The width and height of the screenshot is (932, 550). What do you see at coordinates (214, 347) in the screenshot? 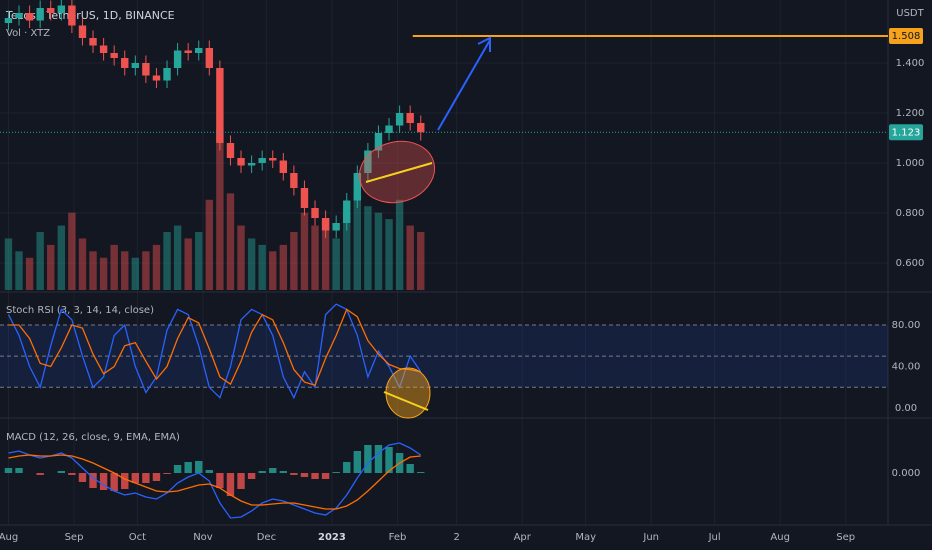
I see `stoch-d-line` at bounding box center [214, 347].